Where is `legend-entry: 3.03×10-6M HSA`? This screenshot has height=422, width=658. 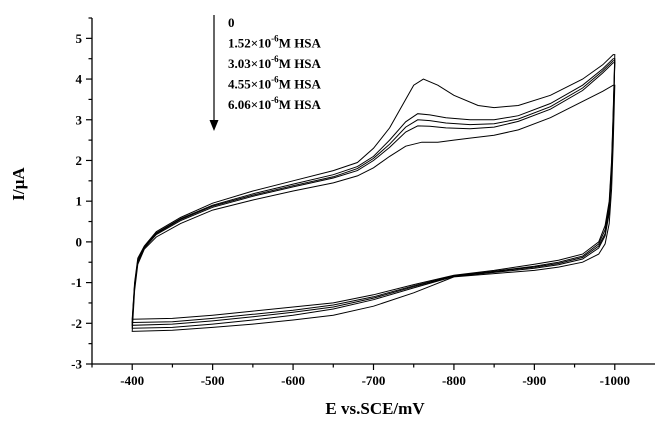
legend-entry: 3.03×10-6M HSA is located at coordinates (275, 62).